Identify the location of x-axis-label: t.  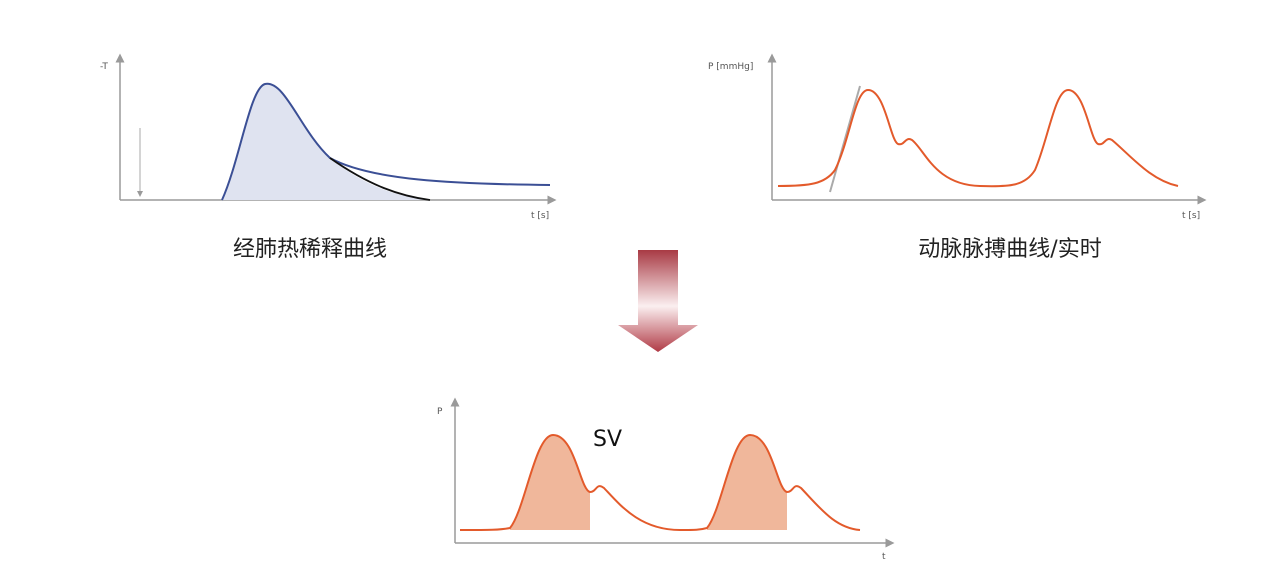
(884, 557).